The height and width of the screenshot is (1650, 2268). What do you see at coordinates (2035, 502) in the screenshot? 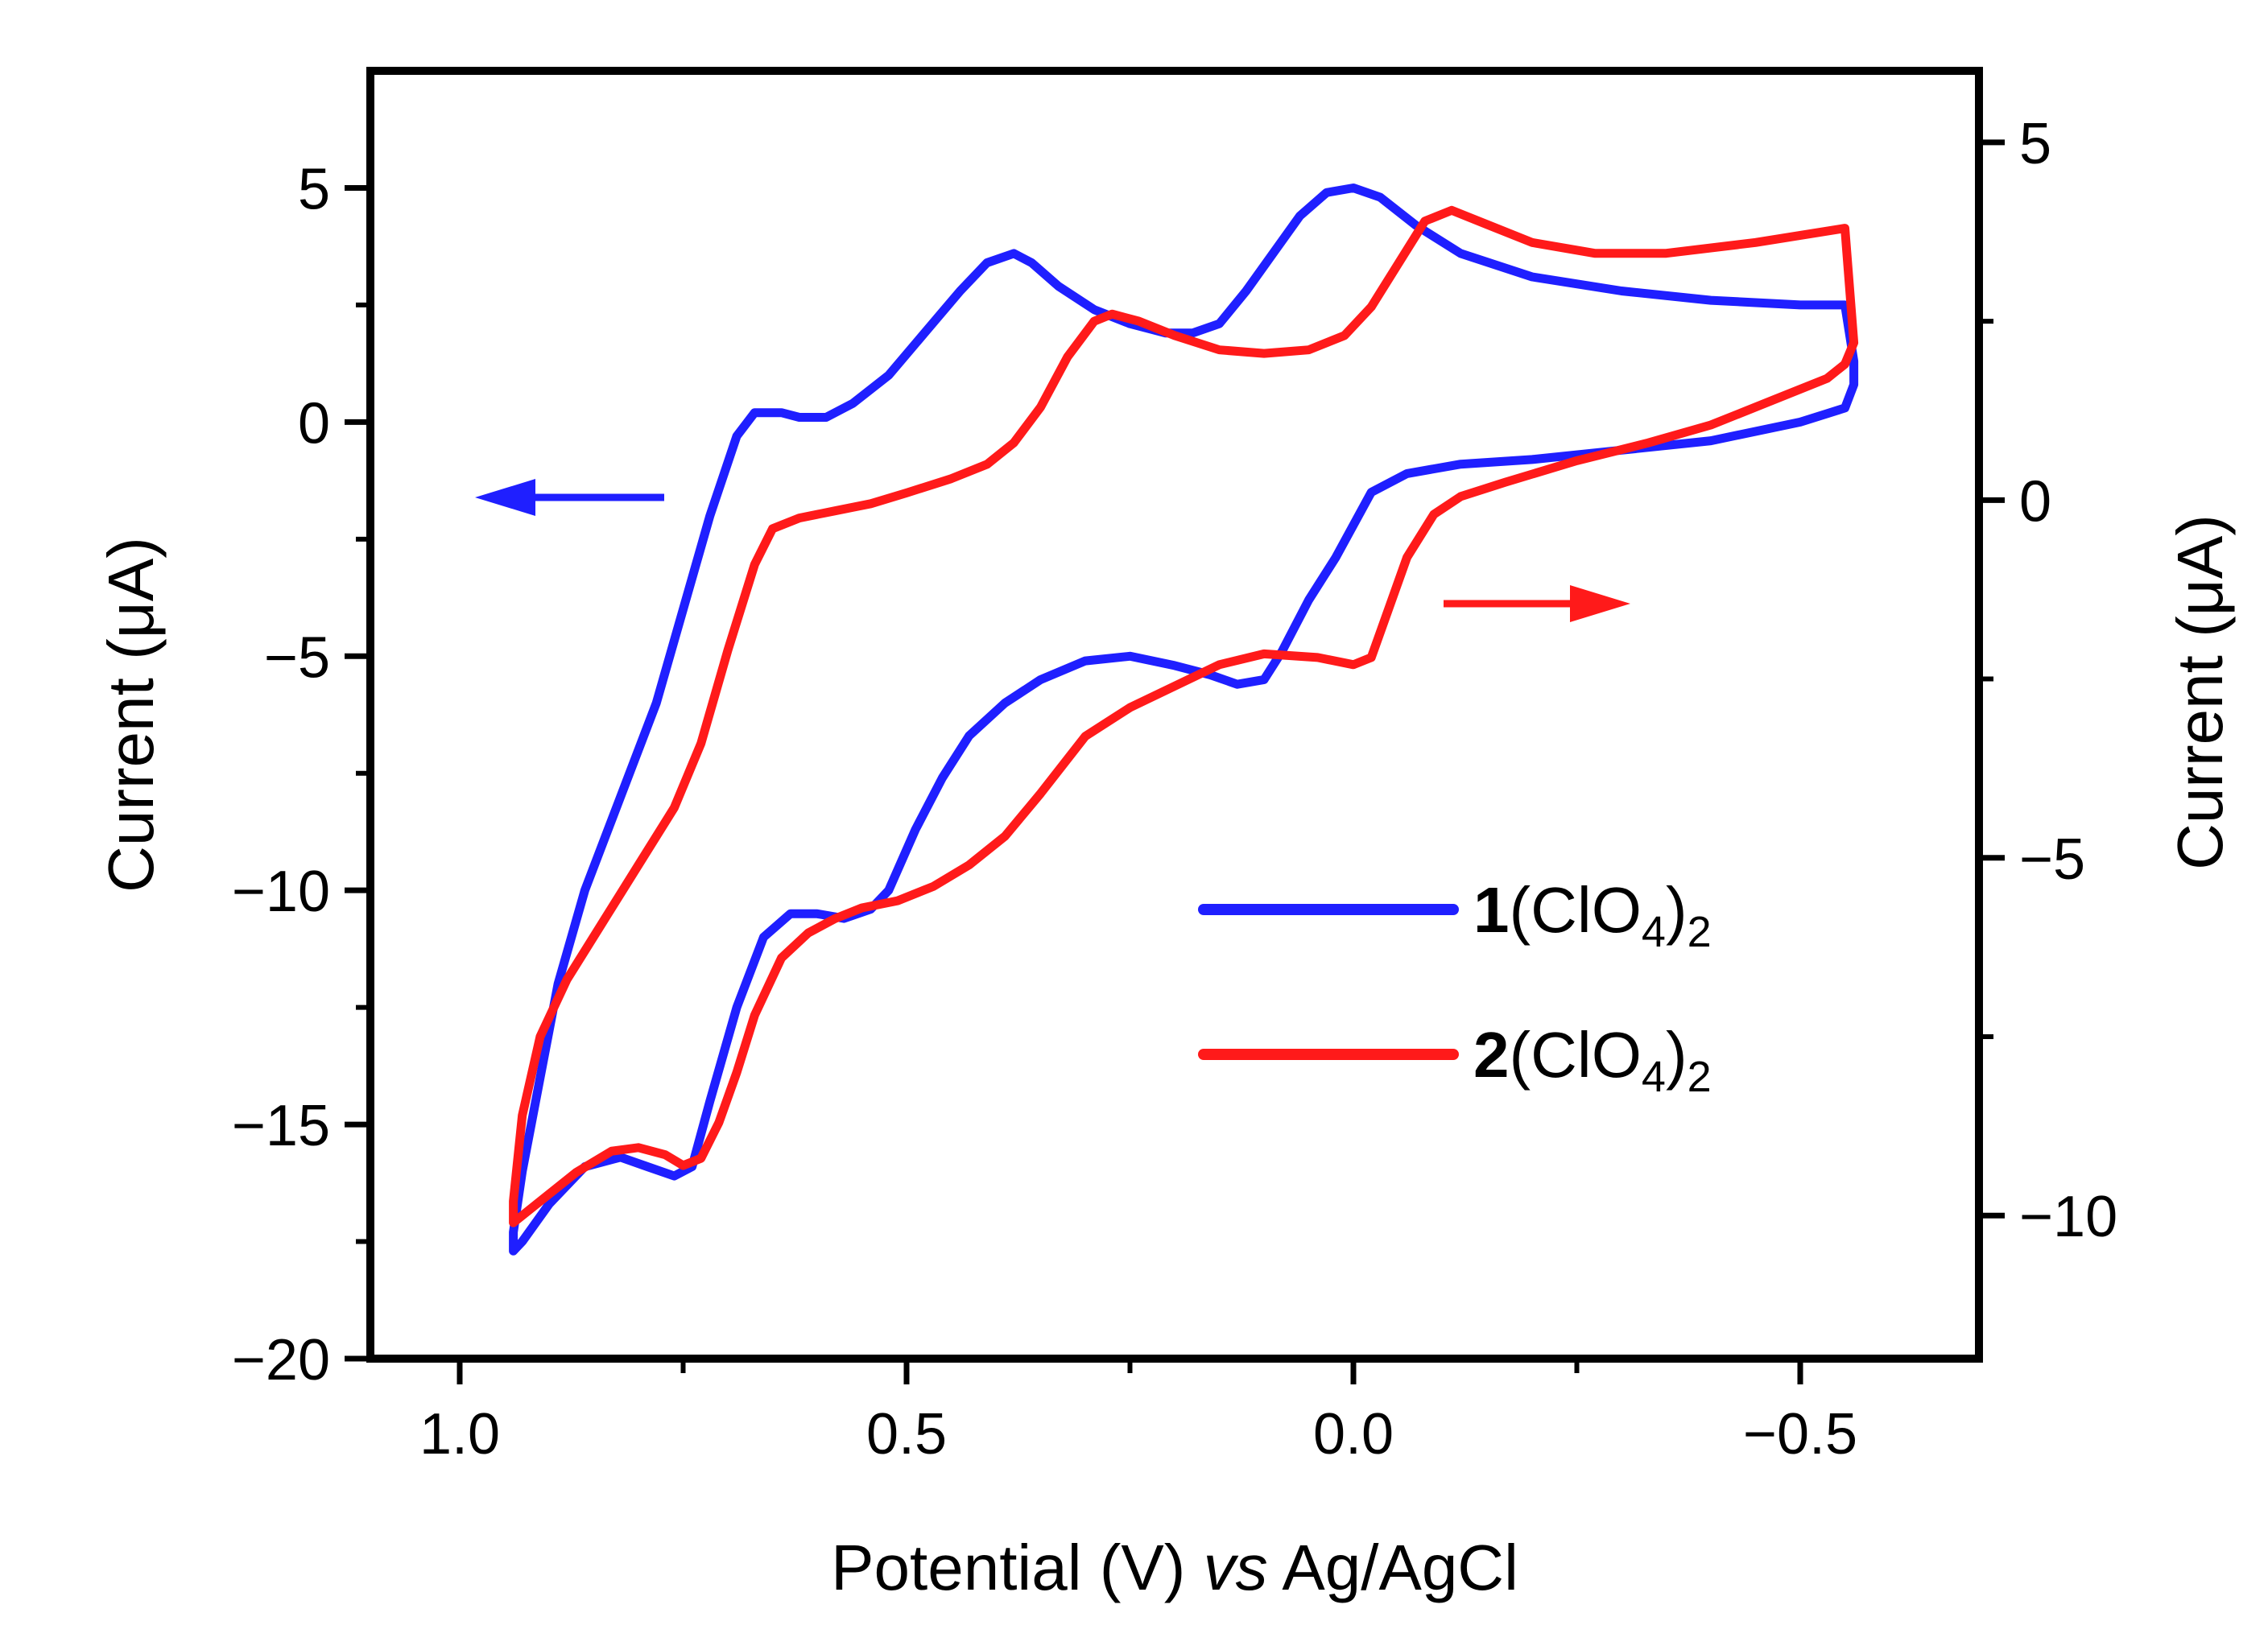
I see `y-right-tick-label: 0` at bounding box center [2035, 502].